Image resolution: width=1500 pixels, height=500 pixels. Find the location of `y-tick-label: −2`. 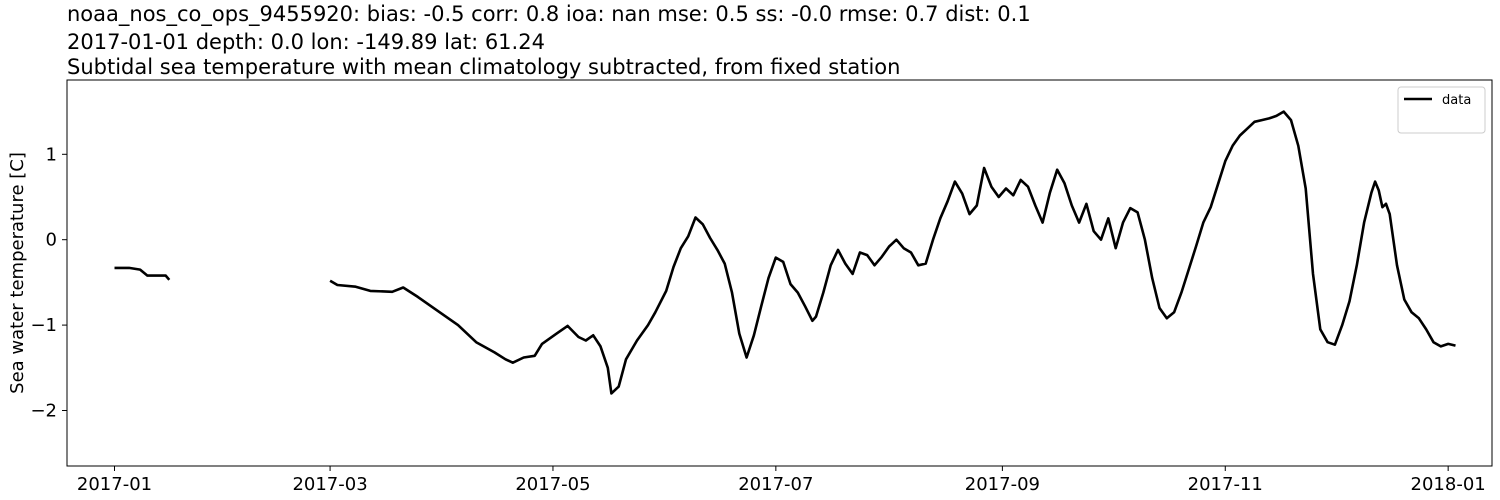

y-tick-label: −2 is located at coordinates (43, 410).